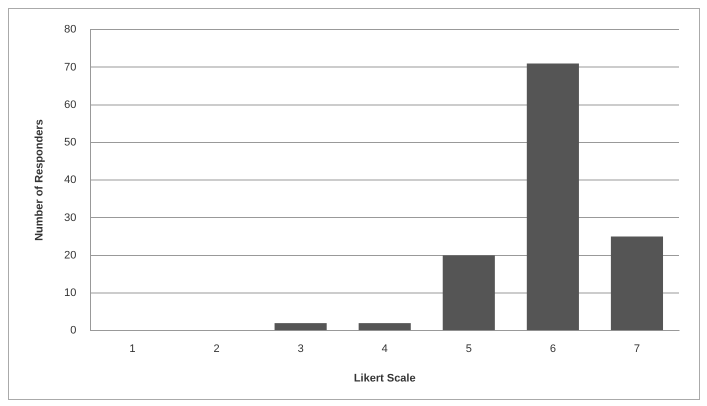 This screenshot has height=406, width=707. Describe the element at coordinates (70, 255) in the screenshot. I see `y-tick-label: 20` at that location.